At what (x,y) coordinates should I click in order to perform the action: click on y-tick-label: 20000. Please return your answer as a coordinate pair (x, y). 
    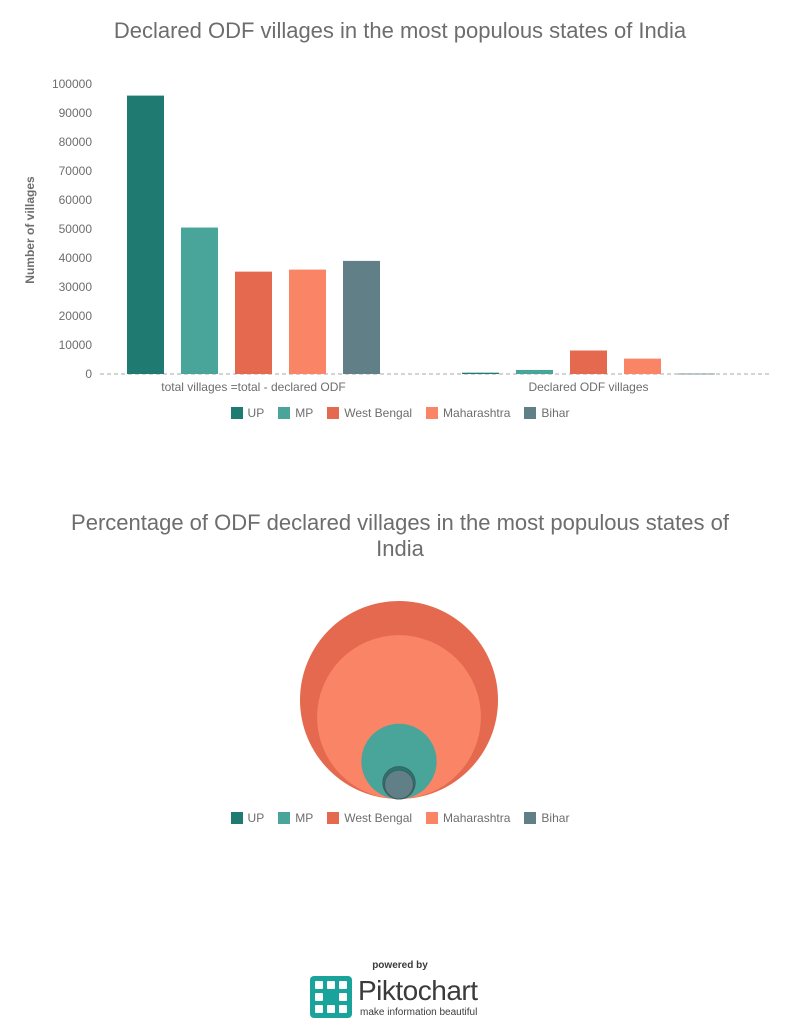
    Looking at the image, I should click on (76, 316).